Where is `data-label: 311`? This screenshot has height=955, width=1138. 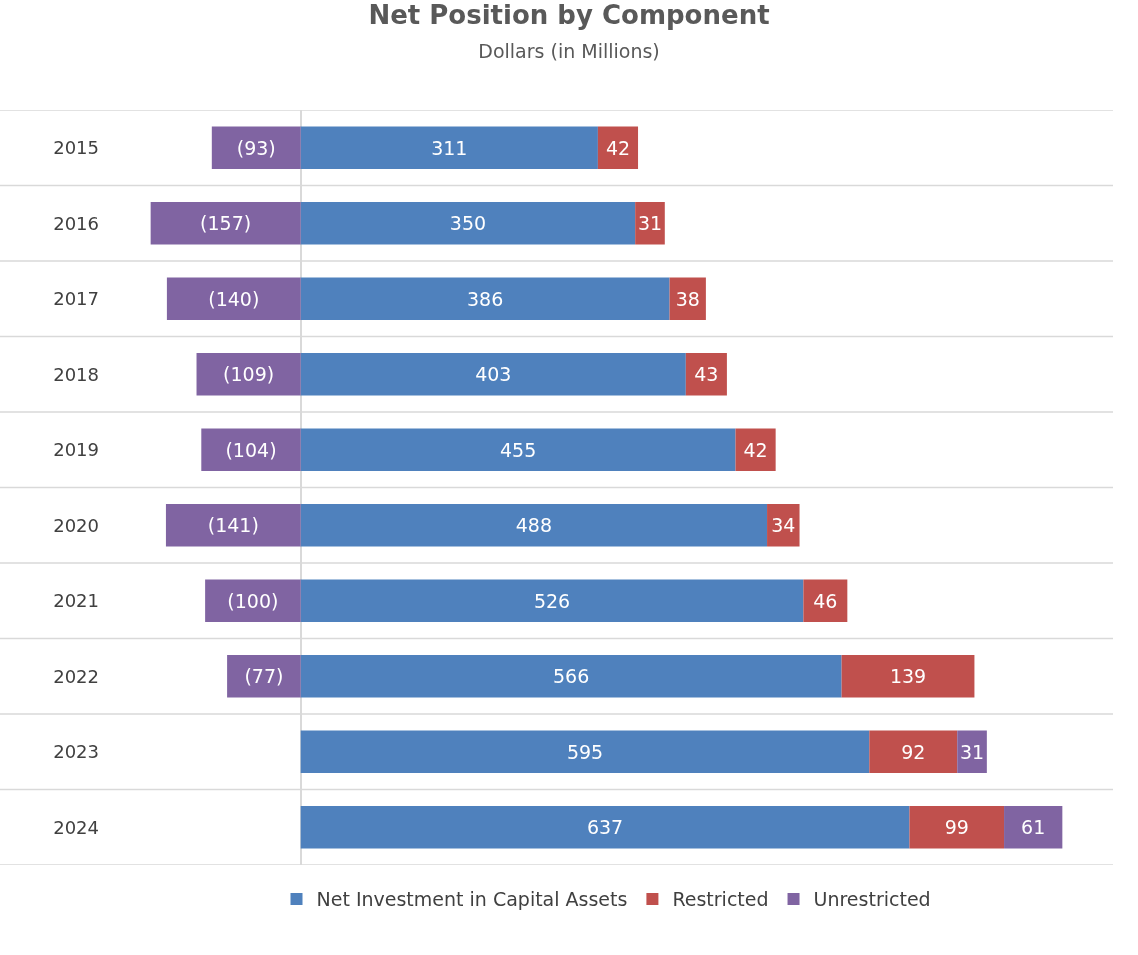 data-label: 311 is located at coordinates (449, 147).